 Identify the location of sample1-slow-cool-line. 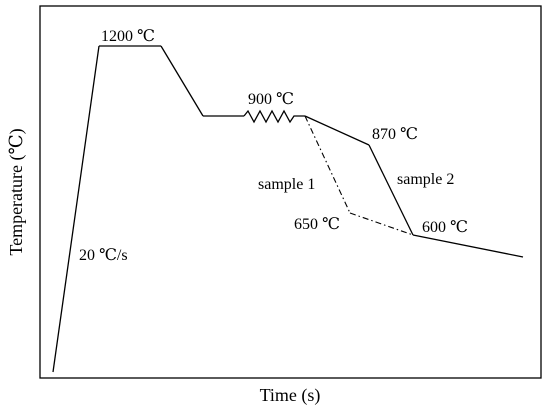
(381, 224).